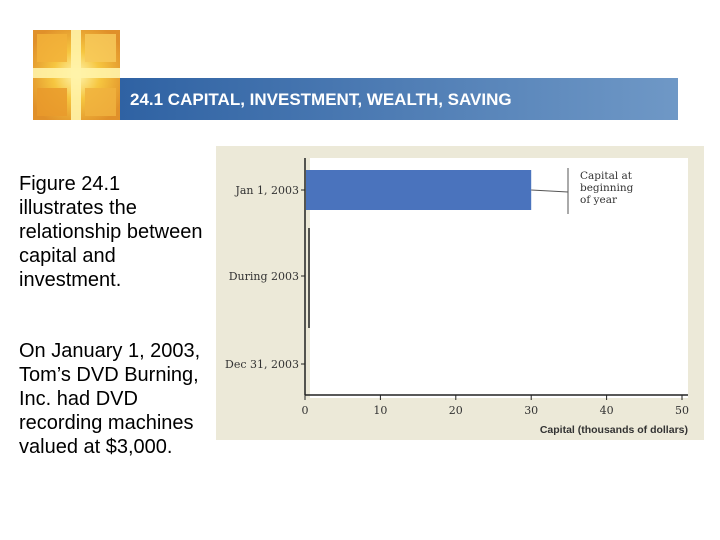 This screenshot has height=540, width=720. What do you see at coordinates (305, 410) in the screenshot?
I see `x-tick-label: 0` at bounding box center [305, 410].